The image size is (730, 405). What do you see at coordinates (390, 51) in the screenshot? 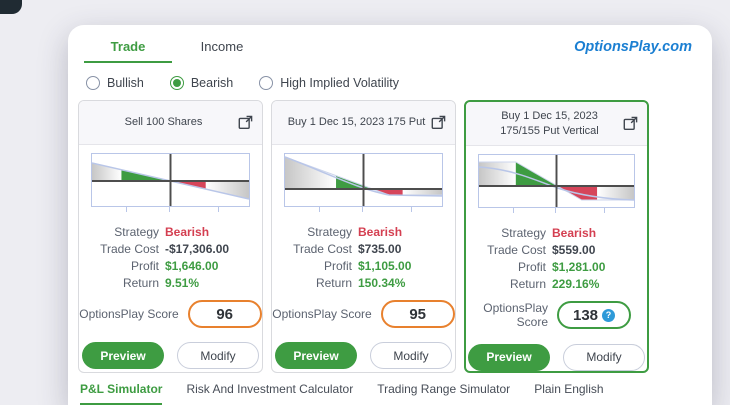
I see `top-tabs: Trade Income` at bounding box center [390, 51].